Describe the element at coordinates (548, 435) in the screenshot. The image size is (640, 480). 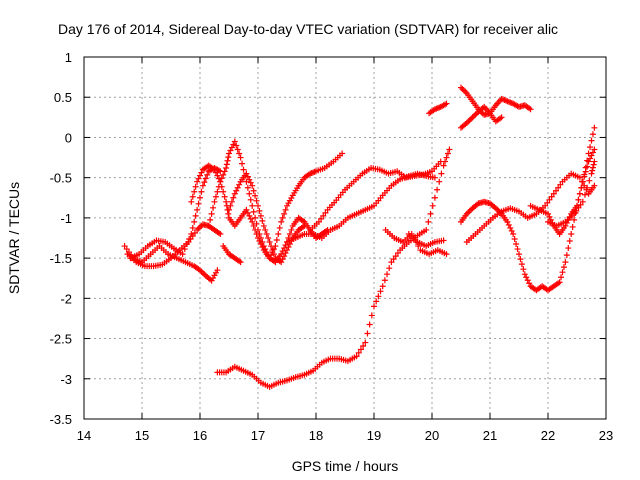
I see `x-tick-label: 22` at that location.